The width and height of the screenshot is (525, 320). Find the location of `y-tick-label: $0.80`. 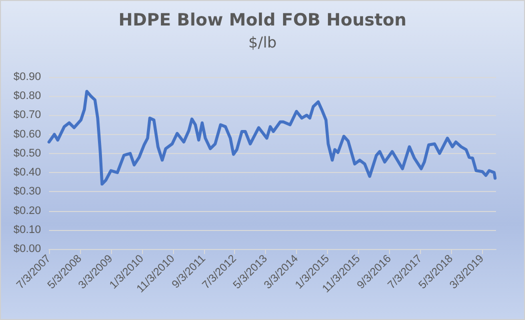

y-tick-label: $0.80 is located at coordinates (27, 96).